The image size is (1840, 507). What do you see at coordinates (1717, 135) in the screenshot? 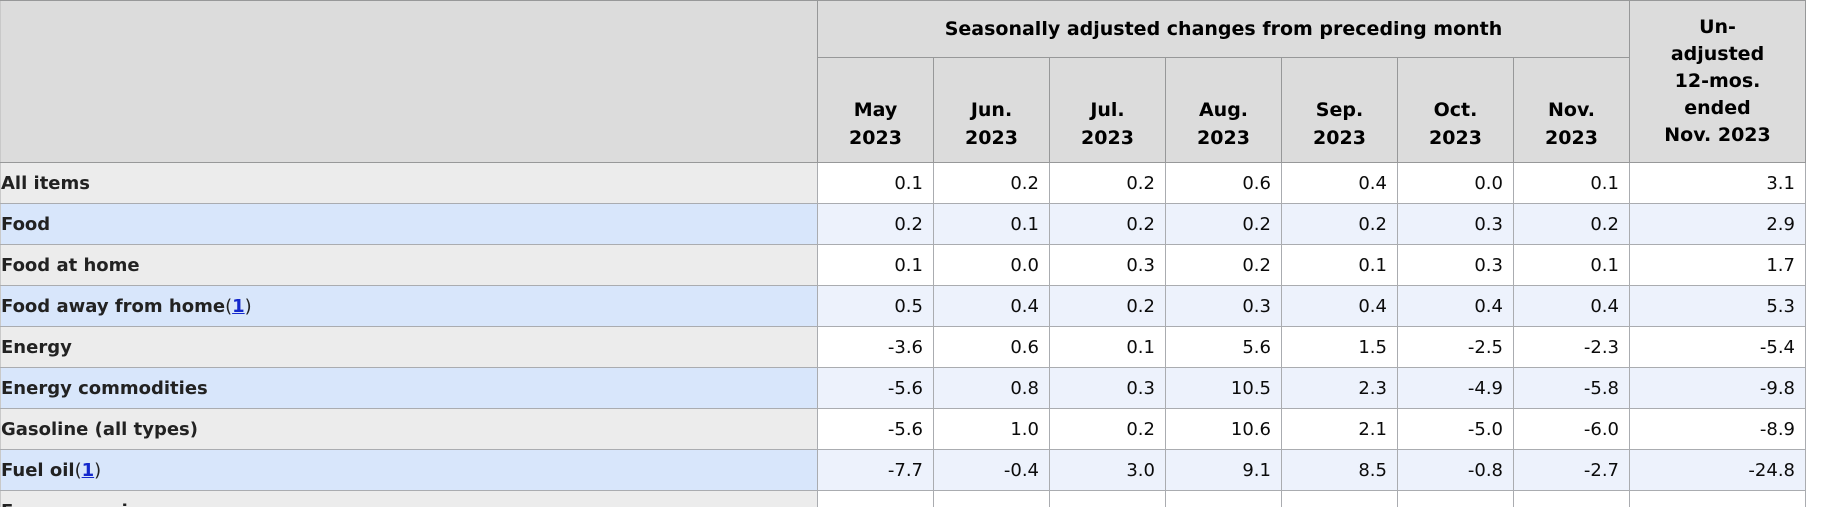
I see `unadjusted-line-5: Nov. 2023` at bounding box center [1717, 135].